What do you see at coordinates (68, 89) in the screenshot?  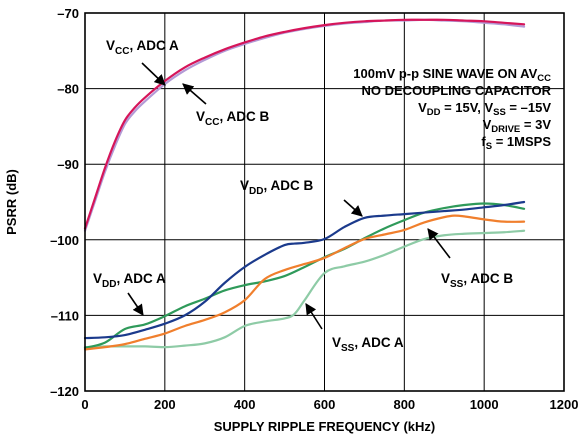 I see `y-tick-label: –80` at bounding box center [68, 89].